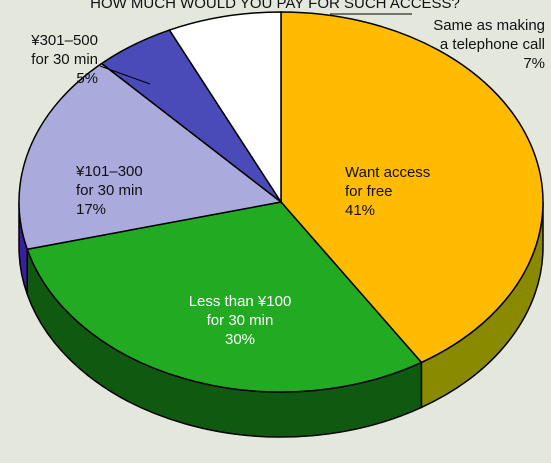 This screenshot has height=463, width=551. I want to click on slice-label: Same as making, so click(489, 25).